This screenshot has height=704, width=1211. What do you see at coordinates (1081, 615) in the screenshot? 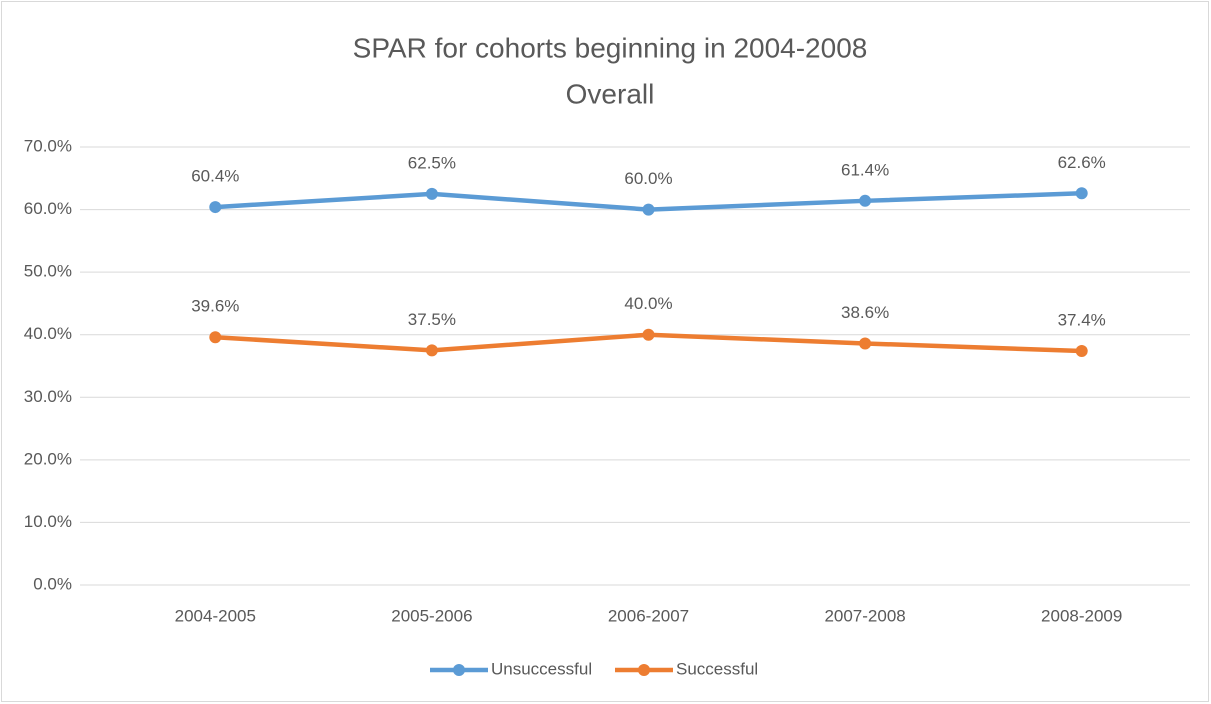
I see `x-tick-label: 2008-2009` at bounding box center [1081, 615].